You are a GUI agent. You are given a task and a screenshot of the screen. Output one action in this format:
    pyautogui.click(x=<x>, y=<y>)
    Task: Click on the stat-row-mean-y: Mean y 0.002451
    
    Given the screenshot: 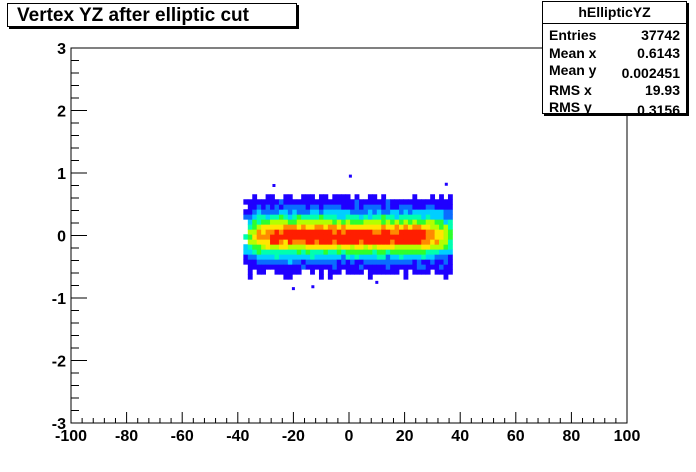 What is the action you would take?
    pyautogui.click(x=614, y=71)
    